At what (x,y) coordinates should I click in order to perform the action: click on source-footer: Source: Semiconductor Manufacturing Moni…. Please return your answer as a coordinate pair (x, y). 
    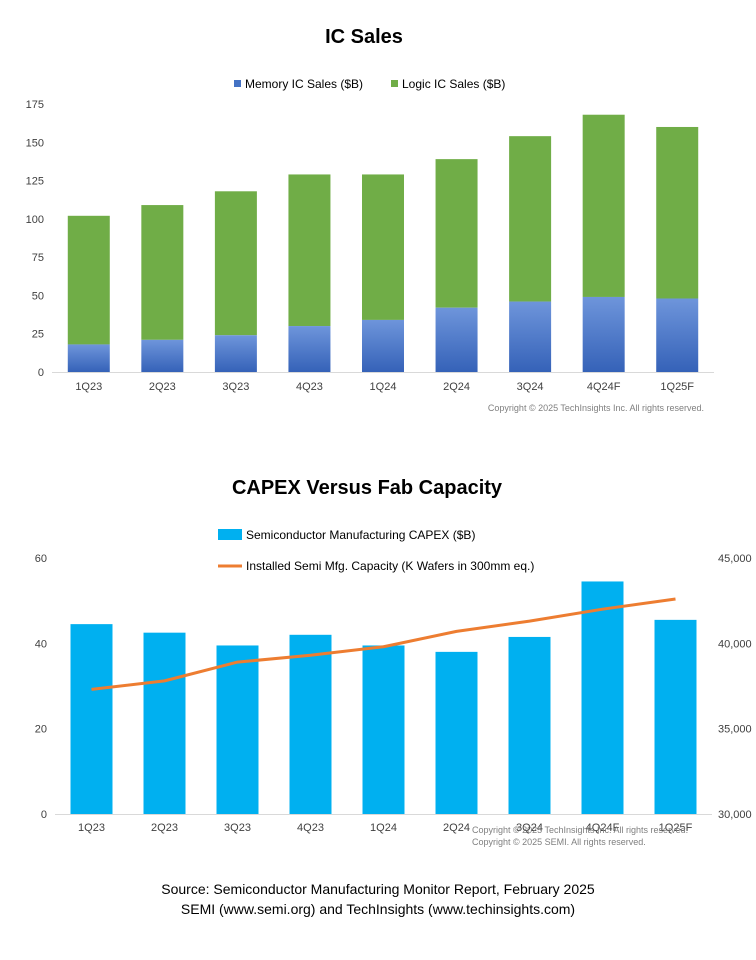
    Looking at the image, I should click on (378, 899).